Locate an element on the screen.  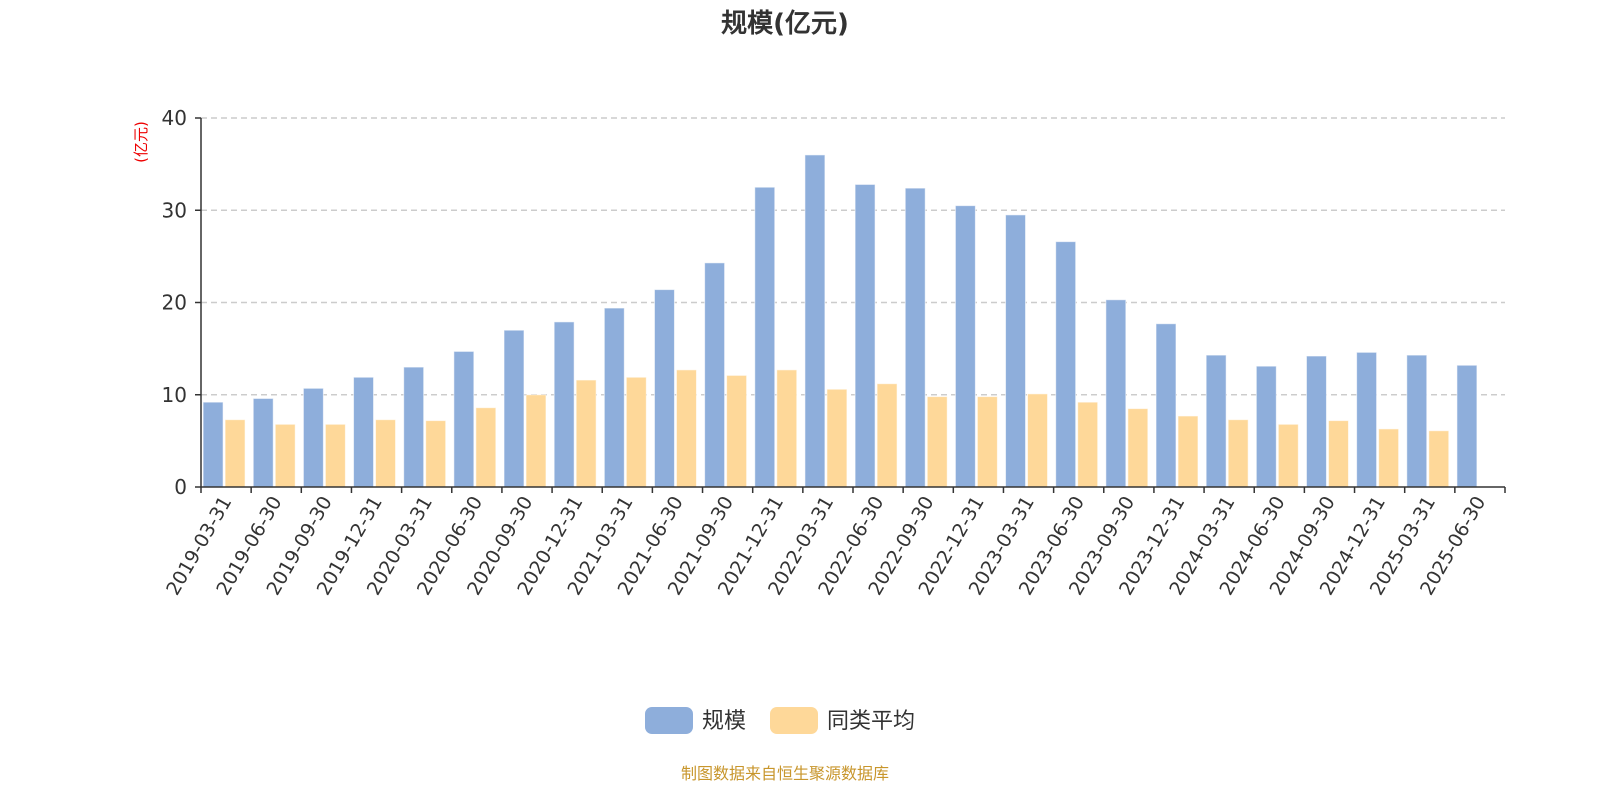
y-tick-label: 0 is located at coordinates (180, 487).